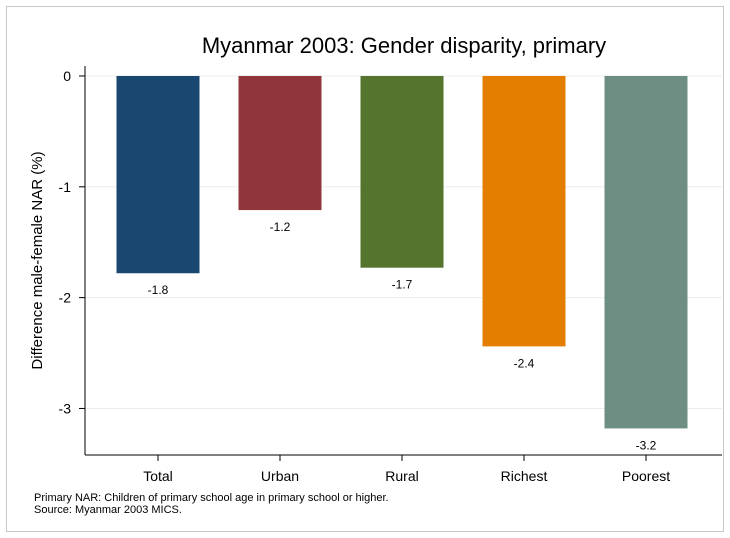 This screenshot has height=538, width=730. Describe the element at coordinates (404, 45) in the screenshot. I see `chart-title: Myanmar 2003: Gender disparity, primary` at that location.